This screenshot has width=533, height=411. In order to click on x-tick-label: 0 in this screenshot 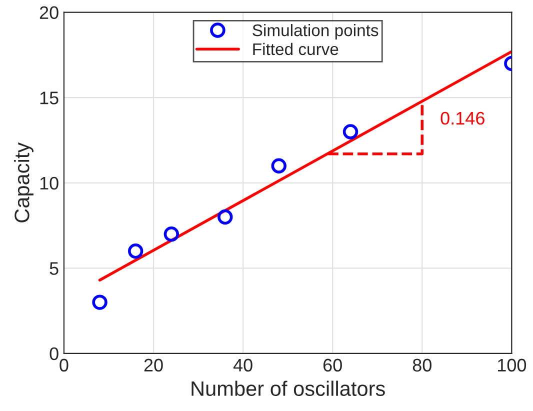, I will do `click(64, 365)`.